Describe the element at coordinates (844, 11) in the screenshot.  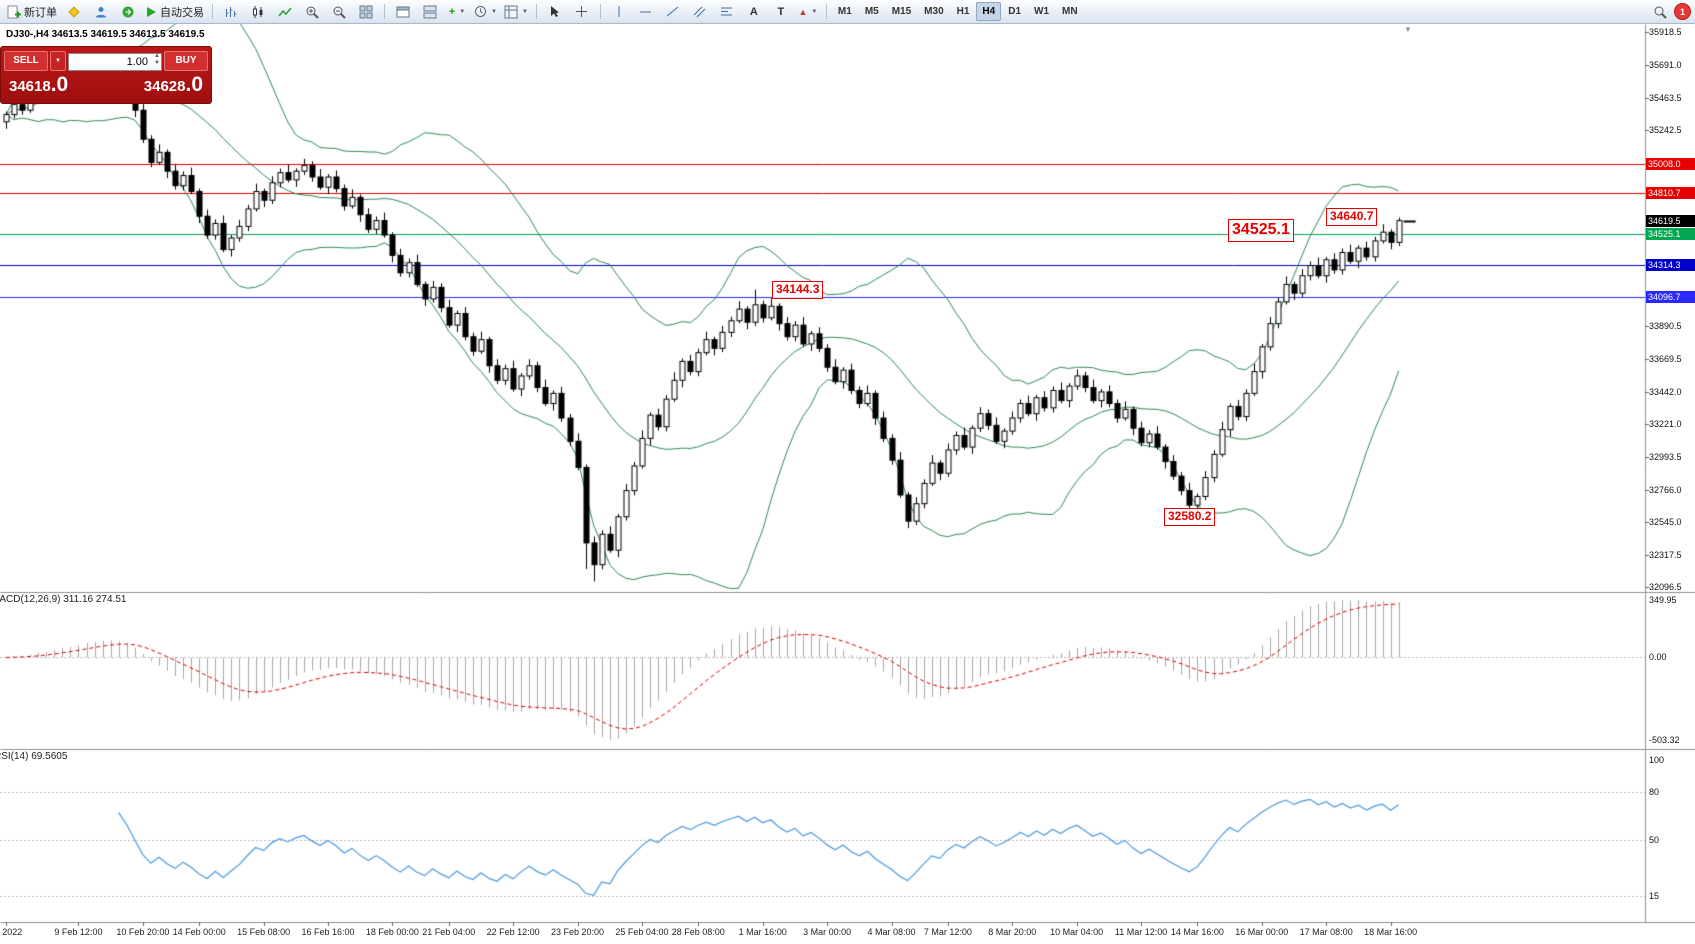
I see `timeframe-button-M1: M1` at that location.